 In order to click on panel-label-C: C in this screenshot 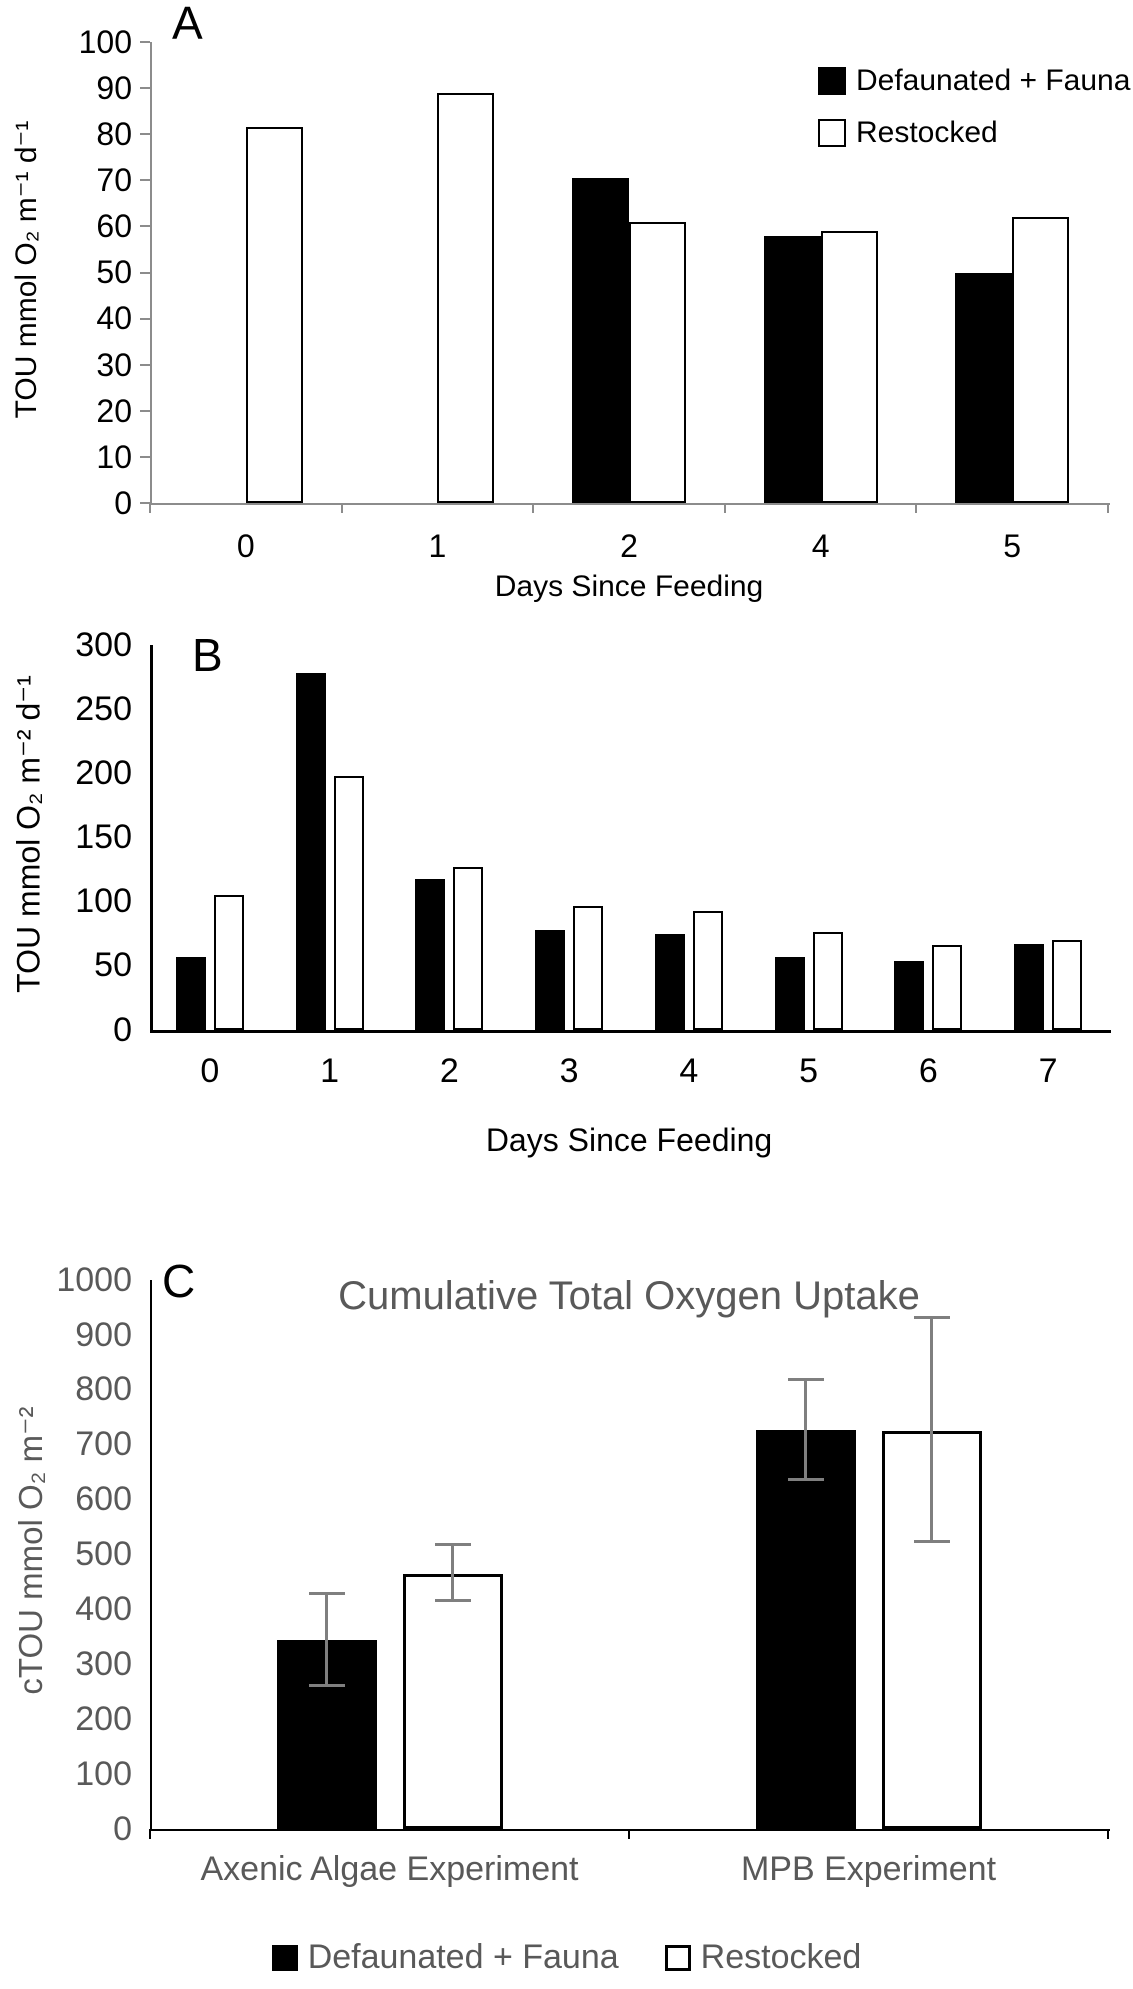, I will do `click(179, 1281)`.